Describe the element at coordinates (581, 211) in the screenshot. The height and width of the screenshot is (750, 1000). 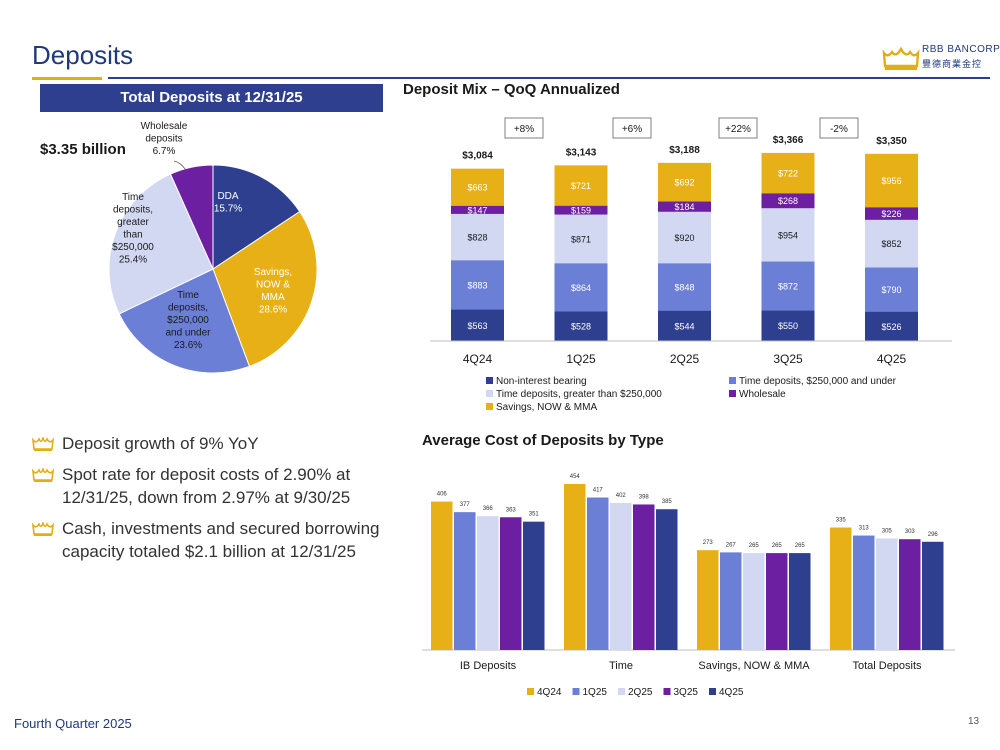
I see `segment-value-label: $159` at that location.